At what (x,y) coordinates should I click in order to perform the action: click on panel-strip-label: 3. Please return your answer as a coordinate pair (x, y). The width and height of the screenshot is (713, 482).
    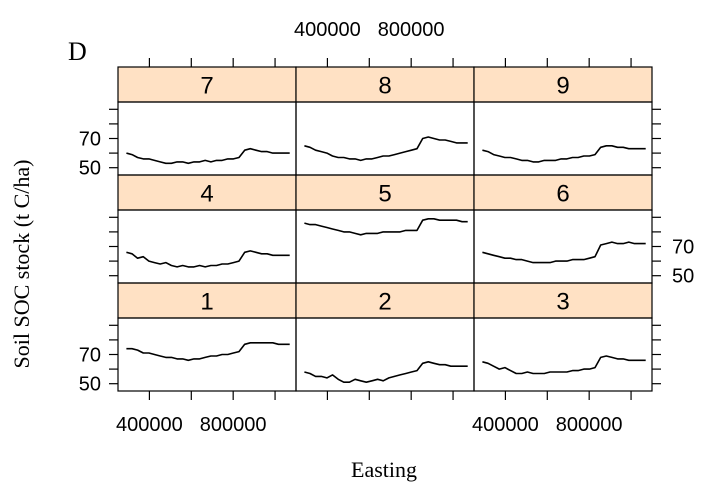
    Looking at the image, I should click on (562, 302).